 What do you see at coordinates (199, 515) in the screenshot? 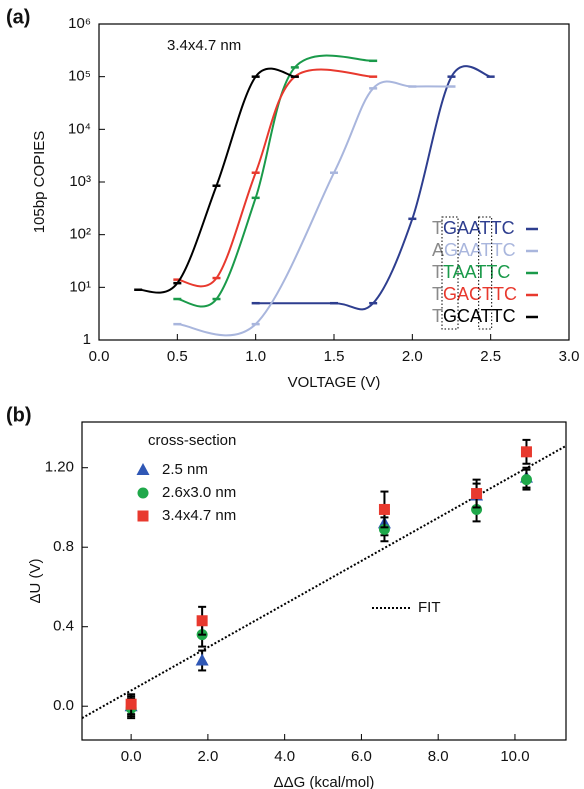
I see `legend-label: 3.4x4.7 nm` at bounding box center [199, 515].